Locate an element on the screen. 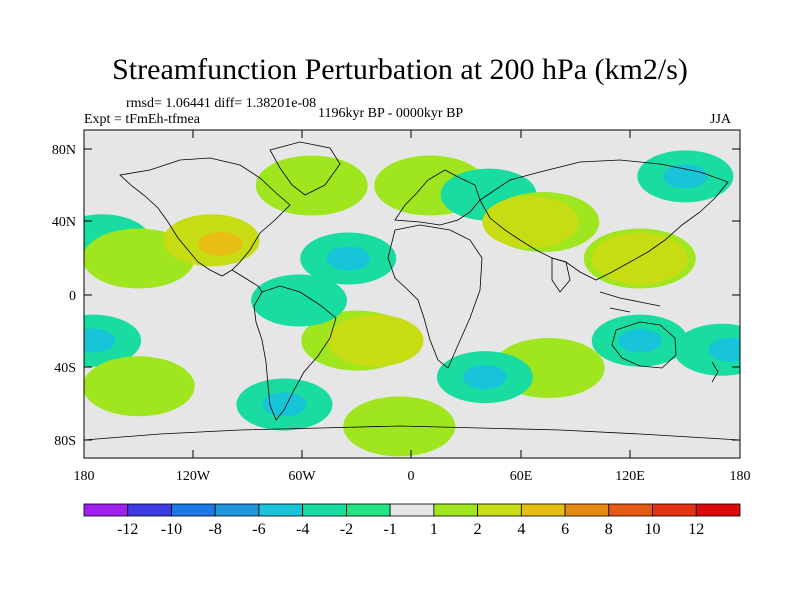 The width and height of the screenshot is (800, 600). lon-label-180e: 180 is located at coordinates (740, 476).